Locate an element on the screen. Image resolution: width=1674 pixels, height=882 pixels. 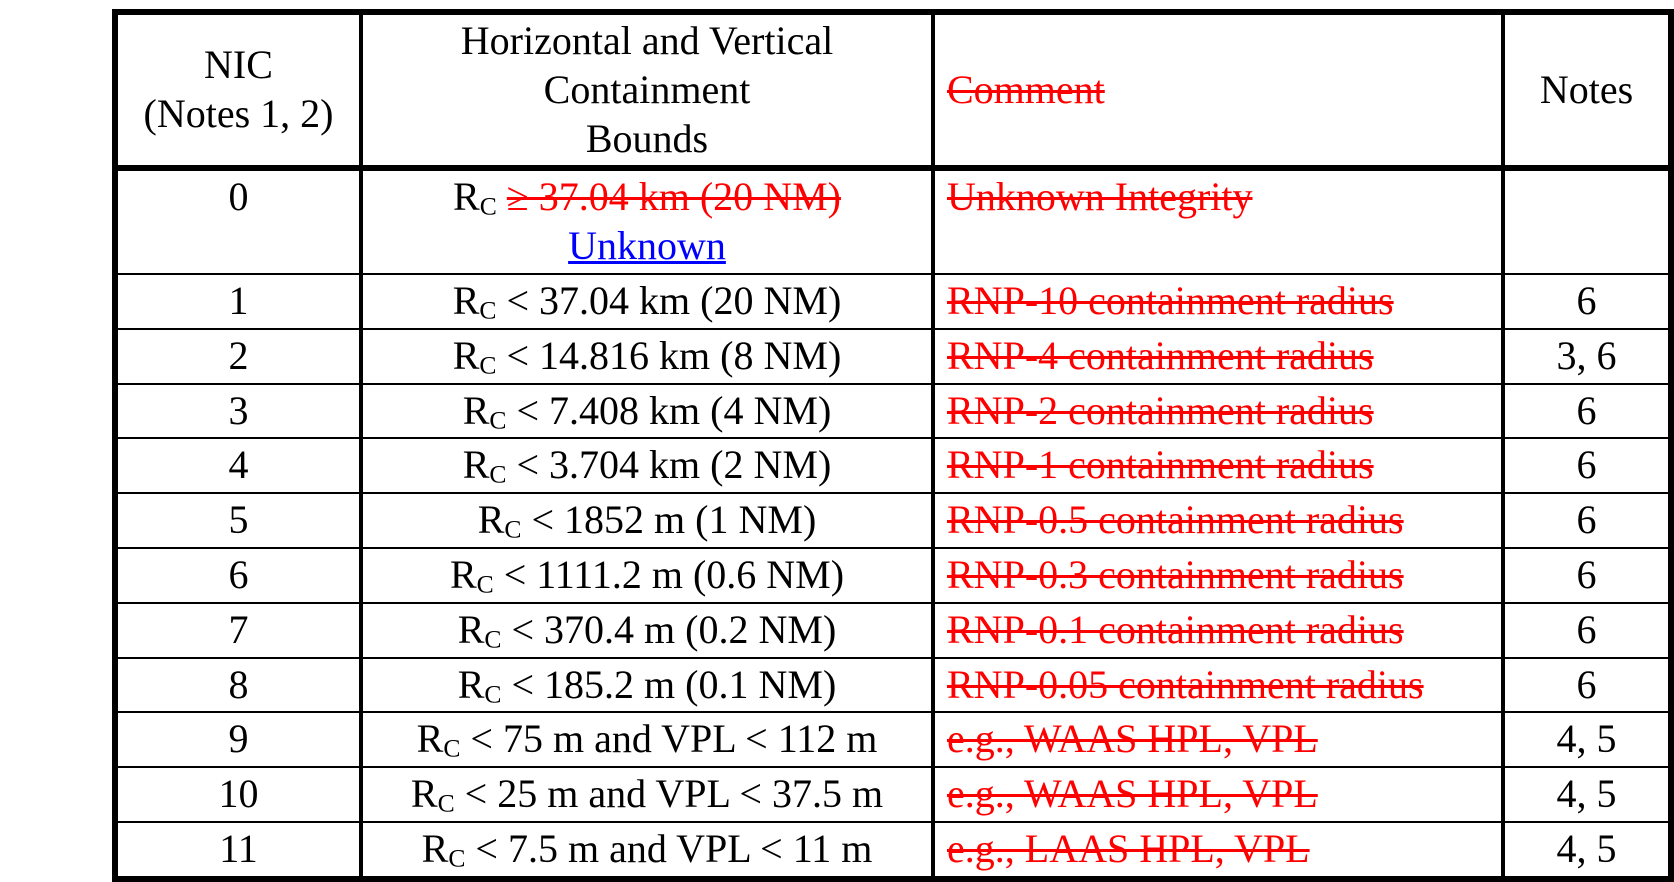
bounds-cell: RC < 370.4 m (0.2 NM) is located at coordinates (647, 630).